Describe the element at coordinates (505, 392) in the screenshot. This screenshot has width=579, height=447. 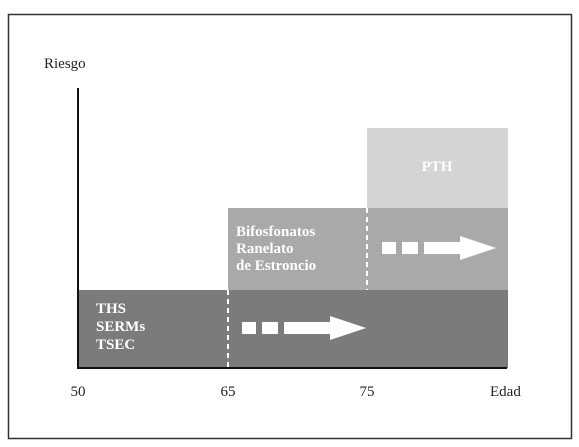
I see `x-axis-label: Edad` at that location.